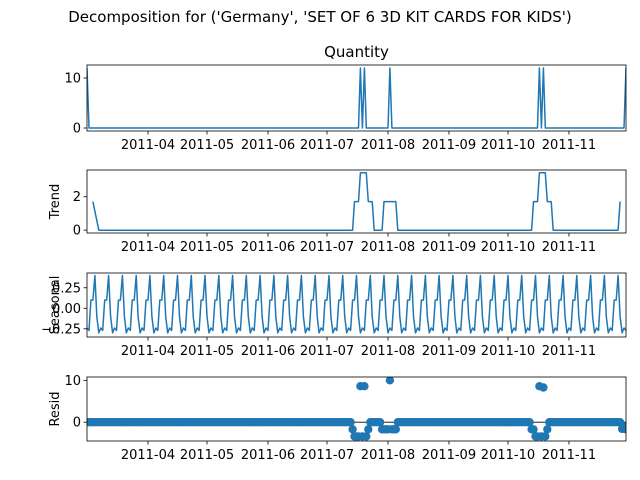 This screenshot has height=480, width=640. Describe the element at coordinates (66, 288) in the screenshot. I see `y-tick-label: 0.25` at that location.